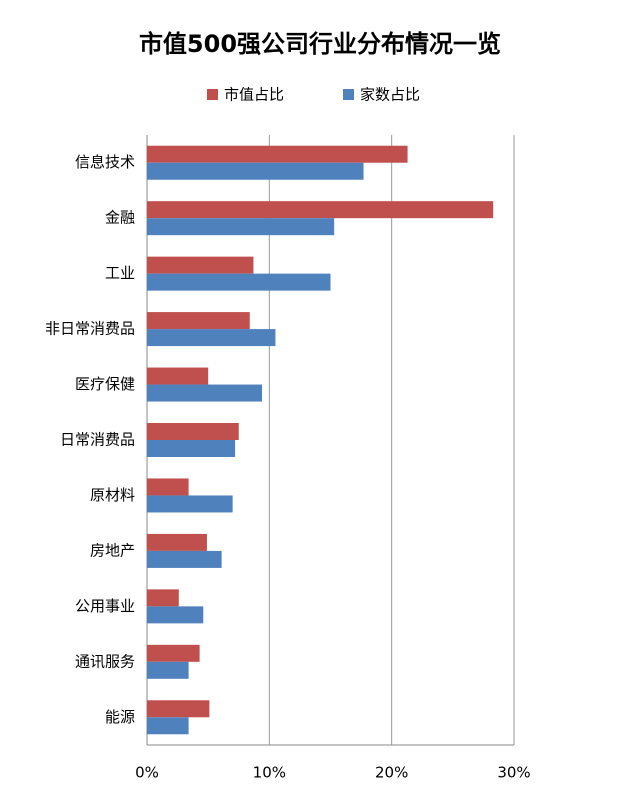 The height and width of the screenshot is (796, 640). What do you see at coordinates (147, 773) in the screenshot?
I see `x-tick-label: 0%` at bounding box center [147, 773].